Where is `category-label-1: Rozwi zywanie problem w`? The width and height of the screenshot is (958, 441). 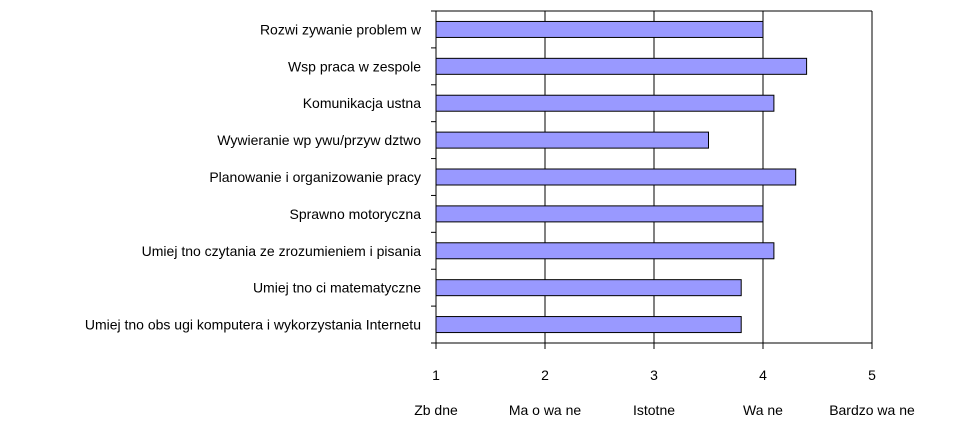 category-label-1: Rozwi zywanie problem w is located at coordinates (341, 29).